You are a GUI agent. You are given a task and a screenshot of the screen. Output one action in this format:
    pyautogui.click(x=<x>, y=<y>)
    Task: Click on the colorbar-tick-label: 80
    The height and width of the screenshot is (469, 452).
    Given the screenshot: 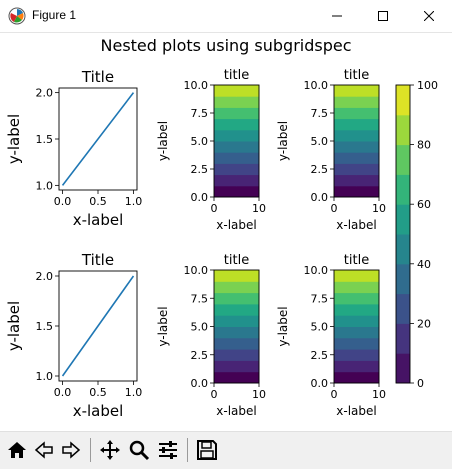 What is the action you would take?
    pyautogui.click(x=424, y=145)
    